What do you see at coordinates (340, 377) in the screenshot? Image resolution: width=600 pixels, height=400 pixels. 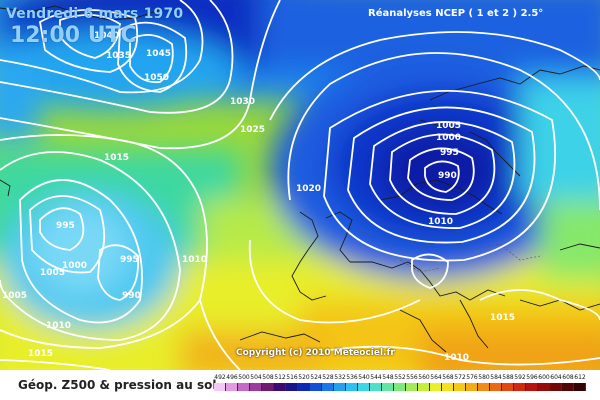 I see `legend-value: 532` at bounding box center [340, 377].